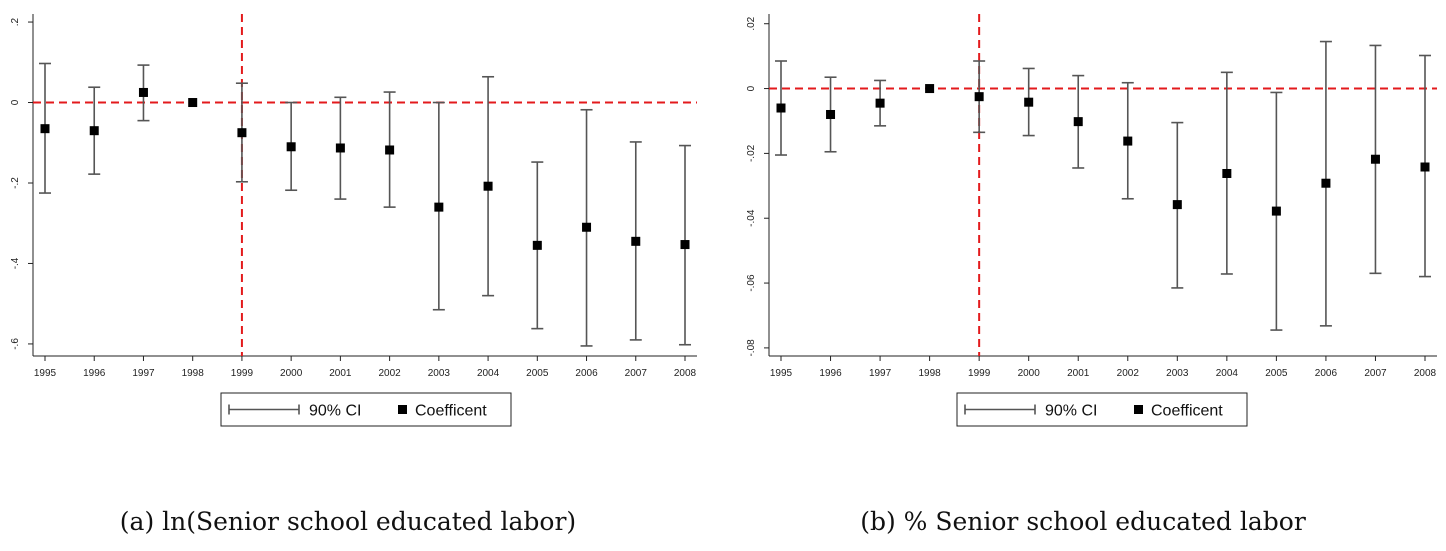 This screenshot has height=551, width=1446. What do you see at coordinates (751, 23) in the screenshot?
I see `y-tick-label: .02` at bounding box center [751, 23].